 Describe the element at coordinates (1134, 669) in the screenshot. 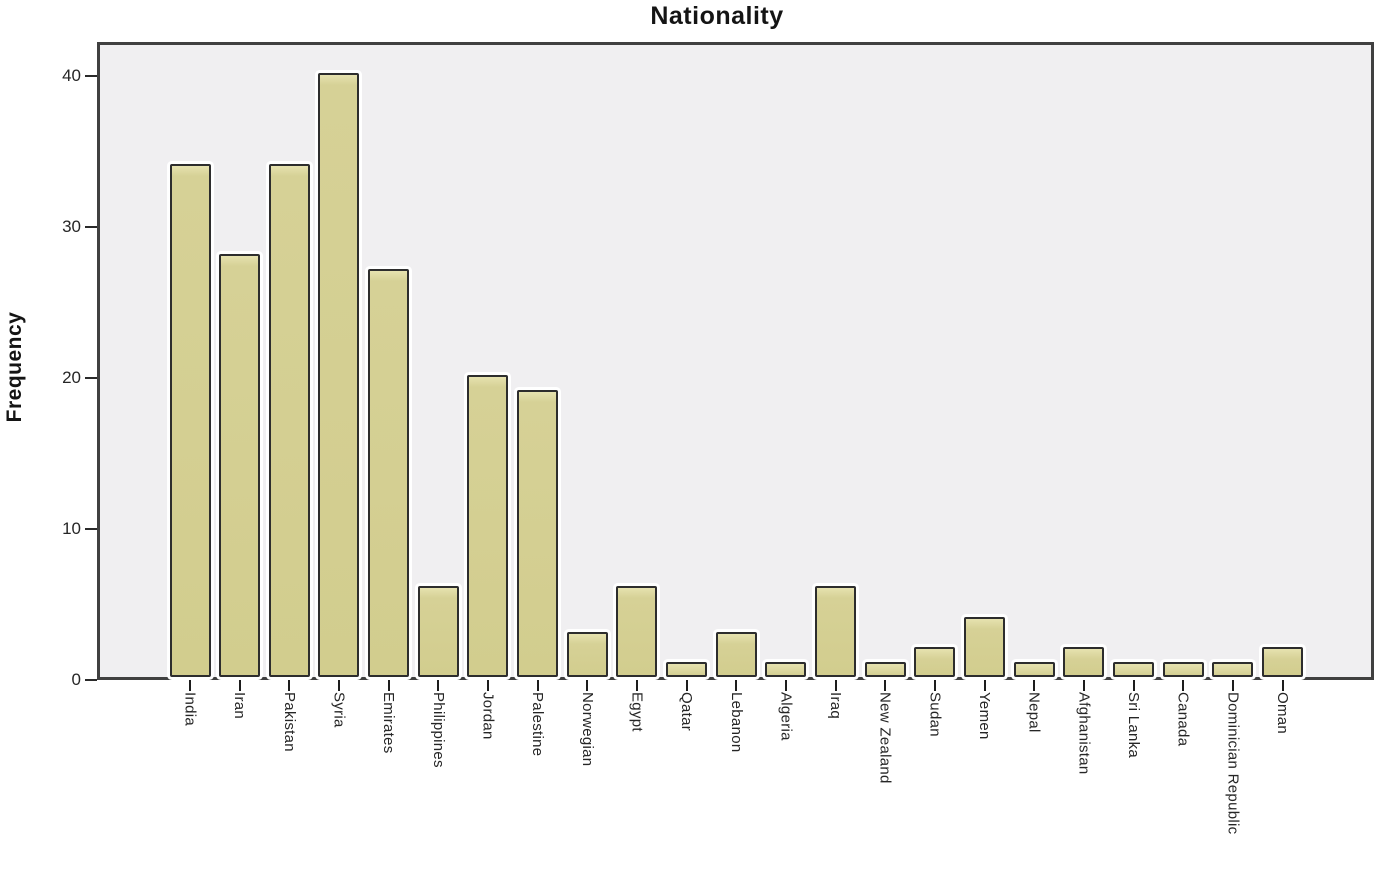

I see `bar-sri-lanka` at that location.